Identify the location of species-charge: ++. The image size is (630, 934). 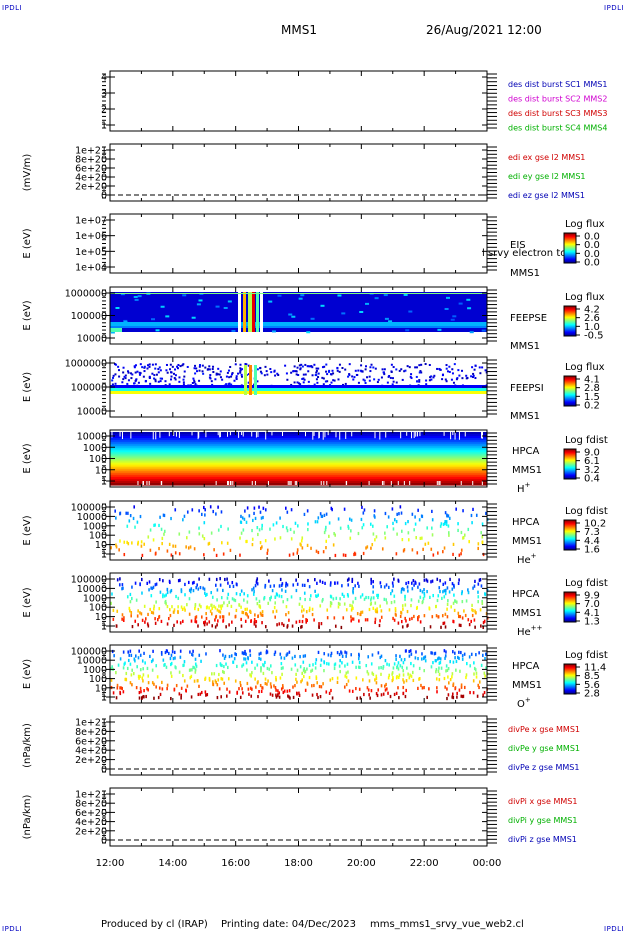
(537, 628).